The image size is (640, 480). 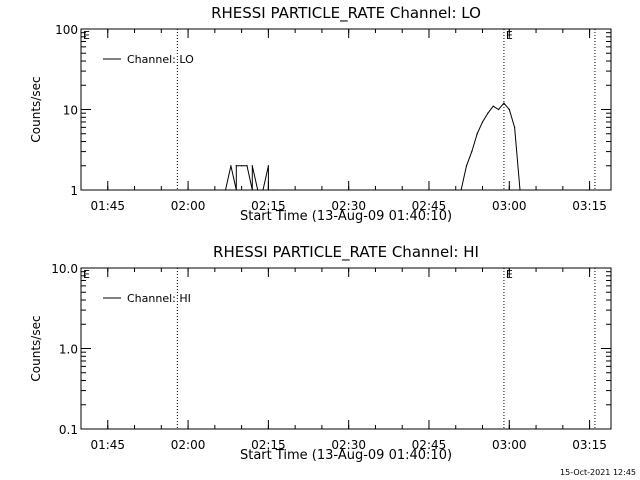 What do you see at coordinates (70, 111) in the screenshot?
I see `y-tick-label: 10` at bounding box center [70, 111].